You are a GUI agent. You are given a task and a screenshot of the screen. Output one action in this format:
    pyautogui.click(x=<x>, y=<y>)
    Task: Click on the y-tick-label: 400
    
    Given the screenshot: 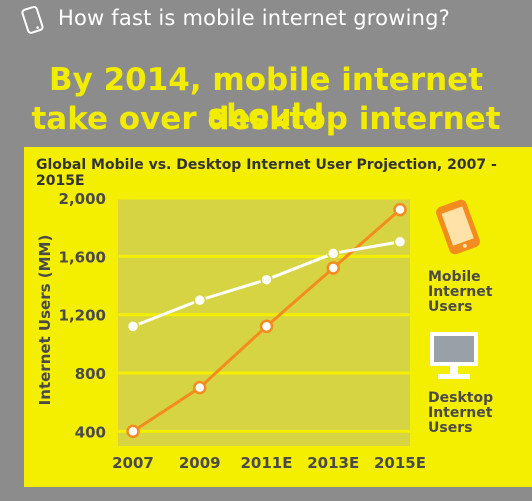 What is the action you would take?
    pyautogui.click(x=90, y=432)
    